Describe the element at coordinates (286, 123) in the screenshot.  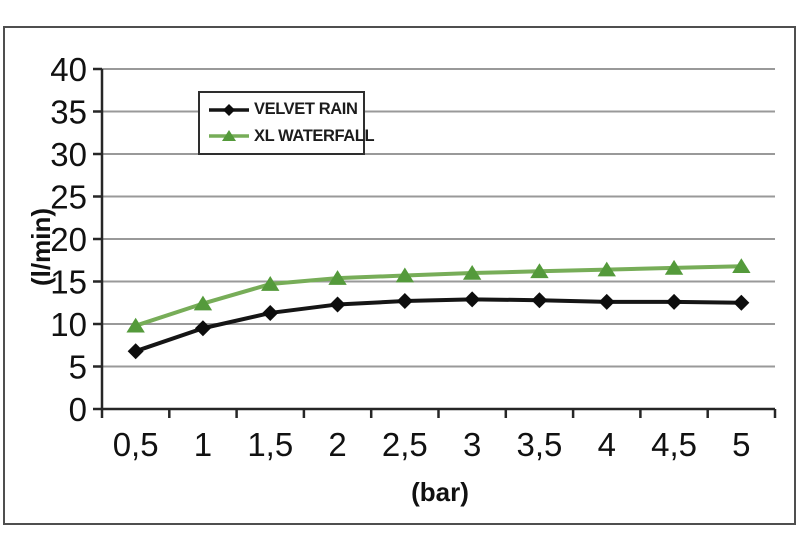
I see `legend: VELVET RAIN XL WATERFALL` at that location.